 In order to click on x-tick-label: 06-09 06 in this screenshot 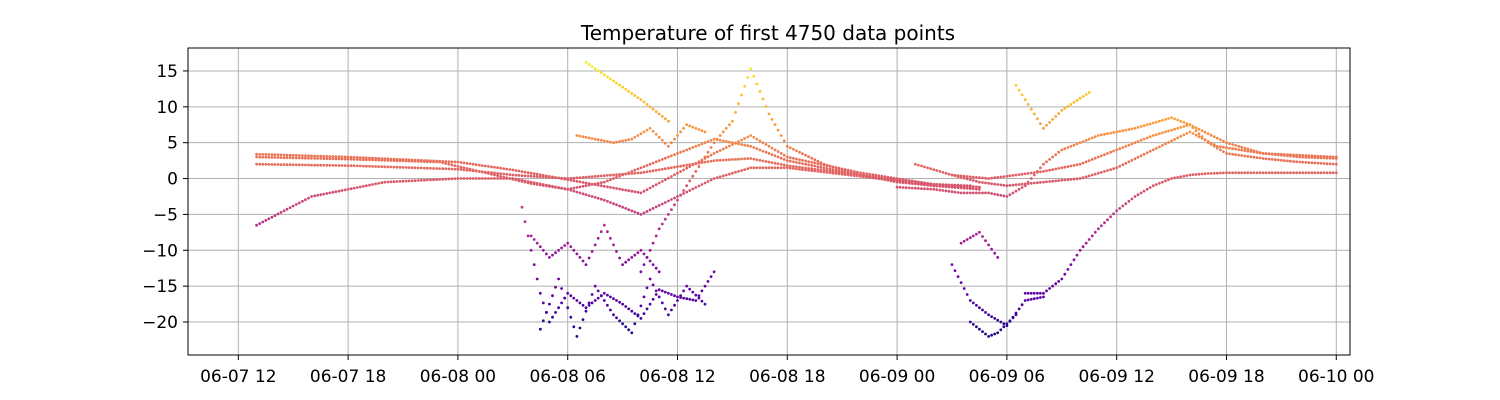, I will do `click(1007, 377)`.